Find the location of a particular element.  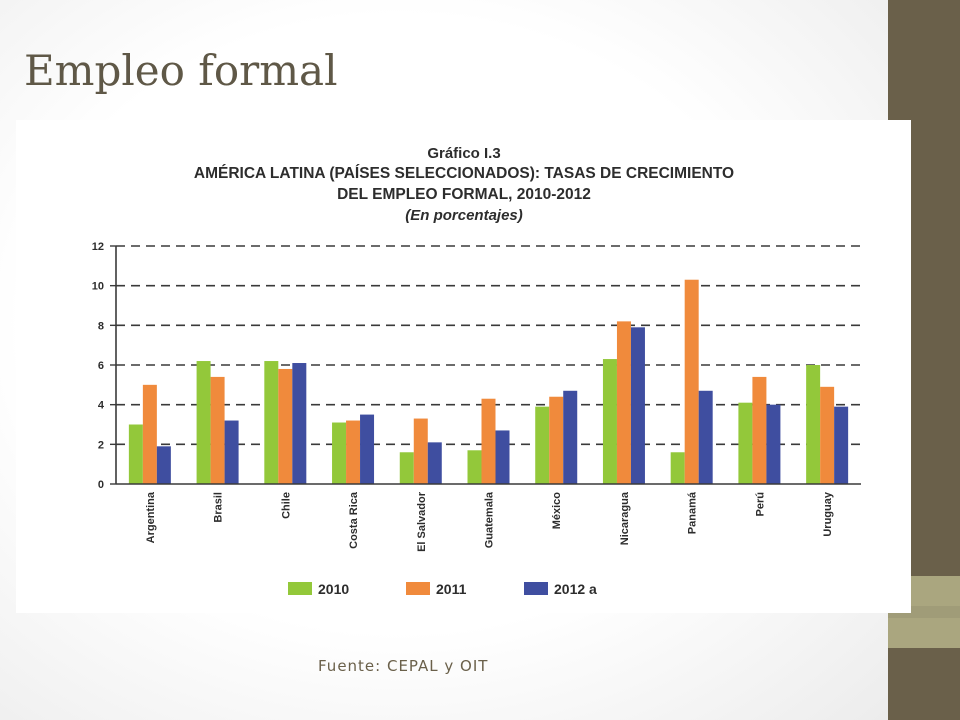

x-tick-label: Chile is located at coordinates (286, 505).